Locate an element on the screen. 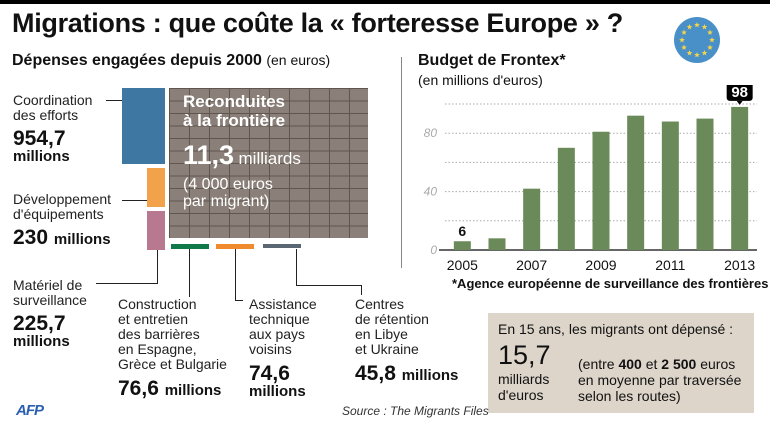  block-equipment is located at coordinates (156, 187).